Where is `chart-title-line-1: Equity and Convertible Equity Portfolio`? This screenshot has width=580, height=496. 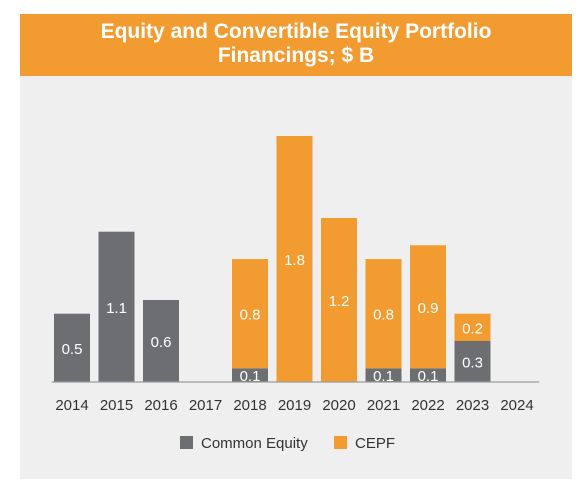 chart-title-line-1: Equity and Convertible Equity Portfolio is located at coordinates (296, 31).